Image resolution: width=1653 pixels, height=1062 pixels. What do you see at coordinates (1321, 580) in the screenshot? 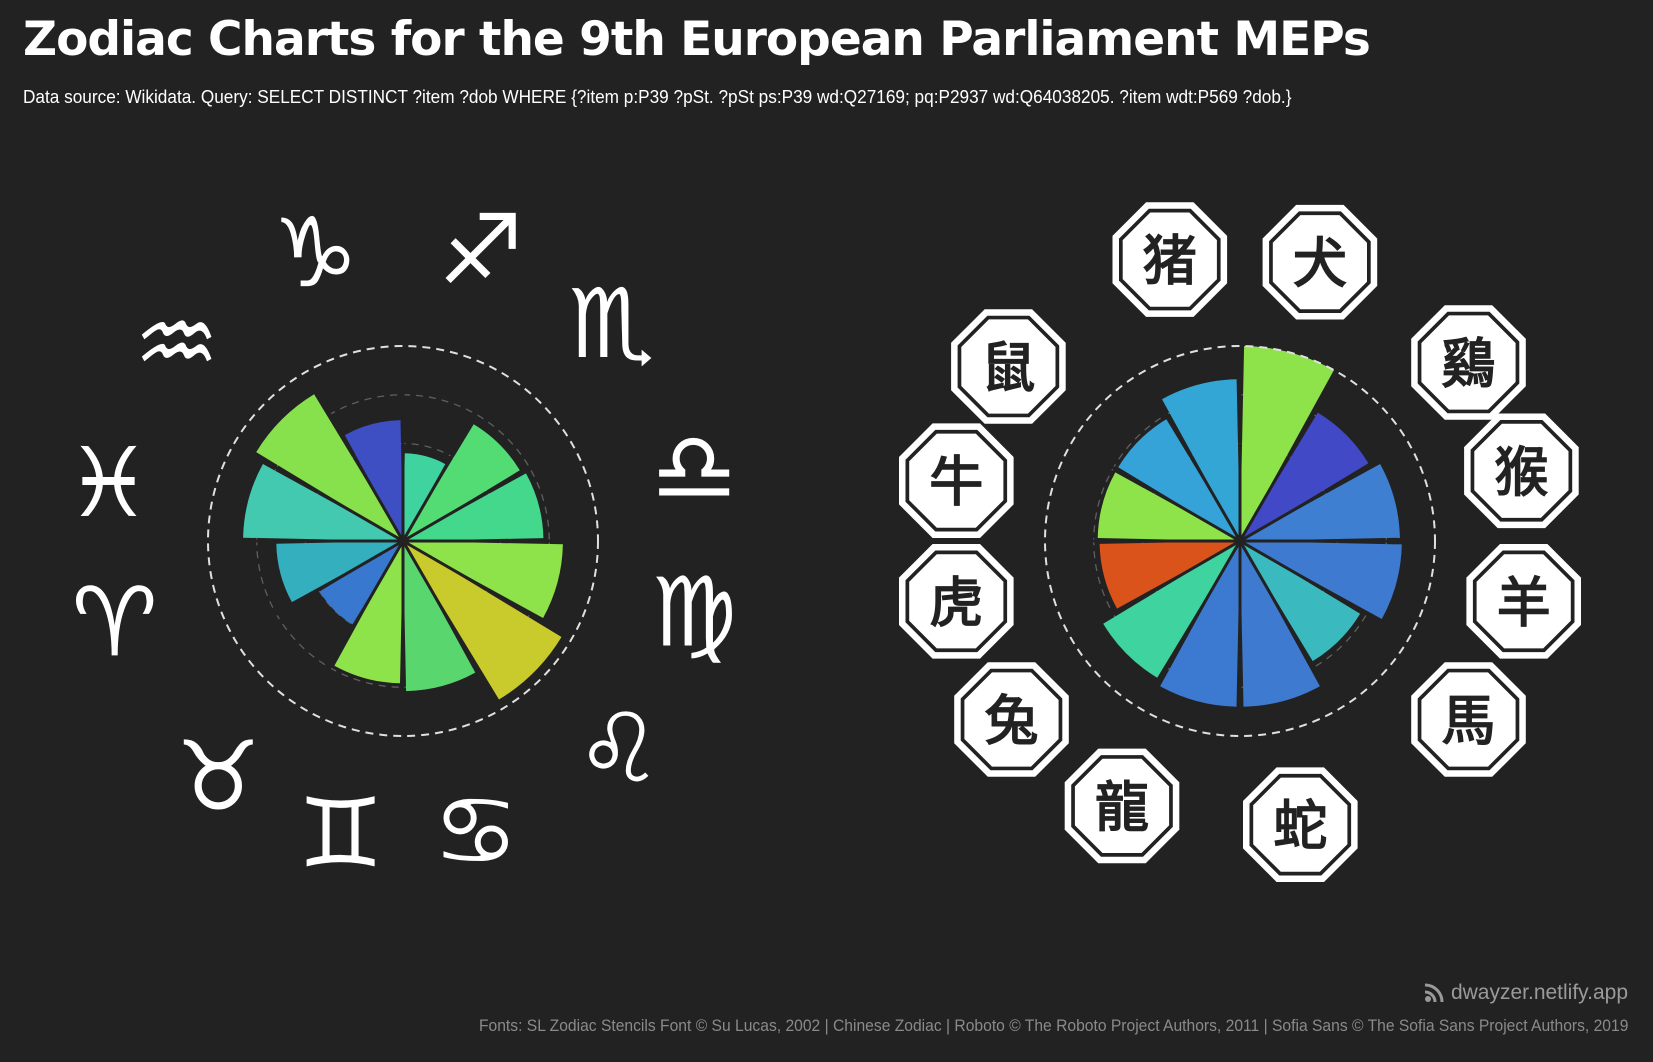
I see `bar-rooster` at bounding box center [1321, 580].